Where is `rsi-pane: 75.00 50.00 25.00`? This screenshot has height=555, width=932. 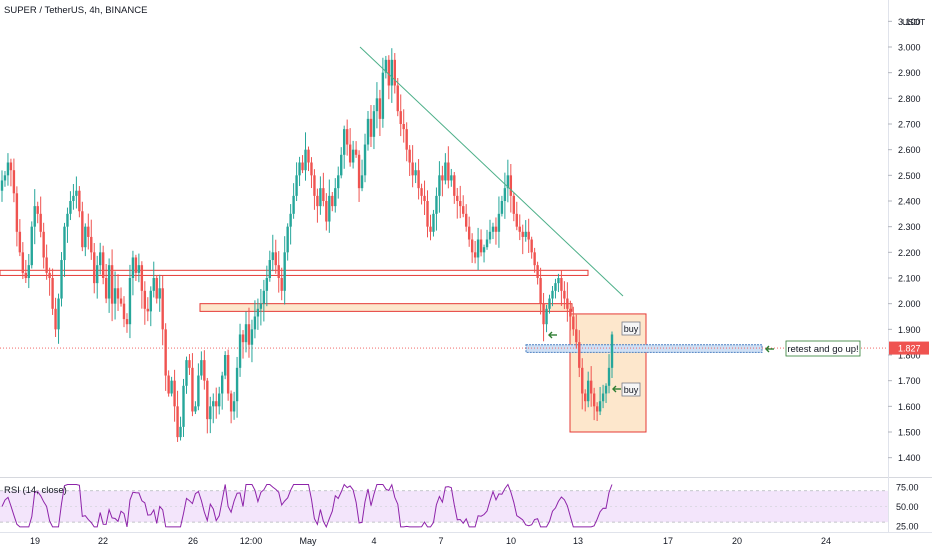
rsi-pane: 75.00 50.00 25.00 is located at coordinates (459, 507).